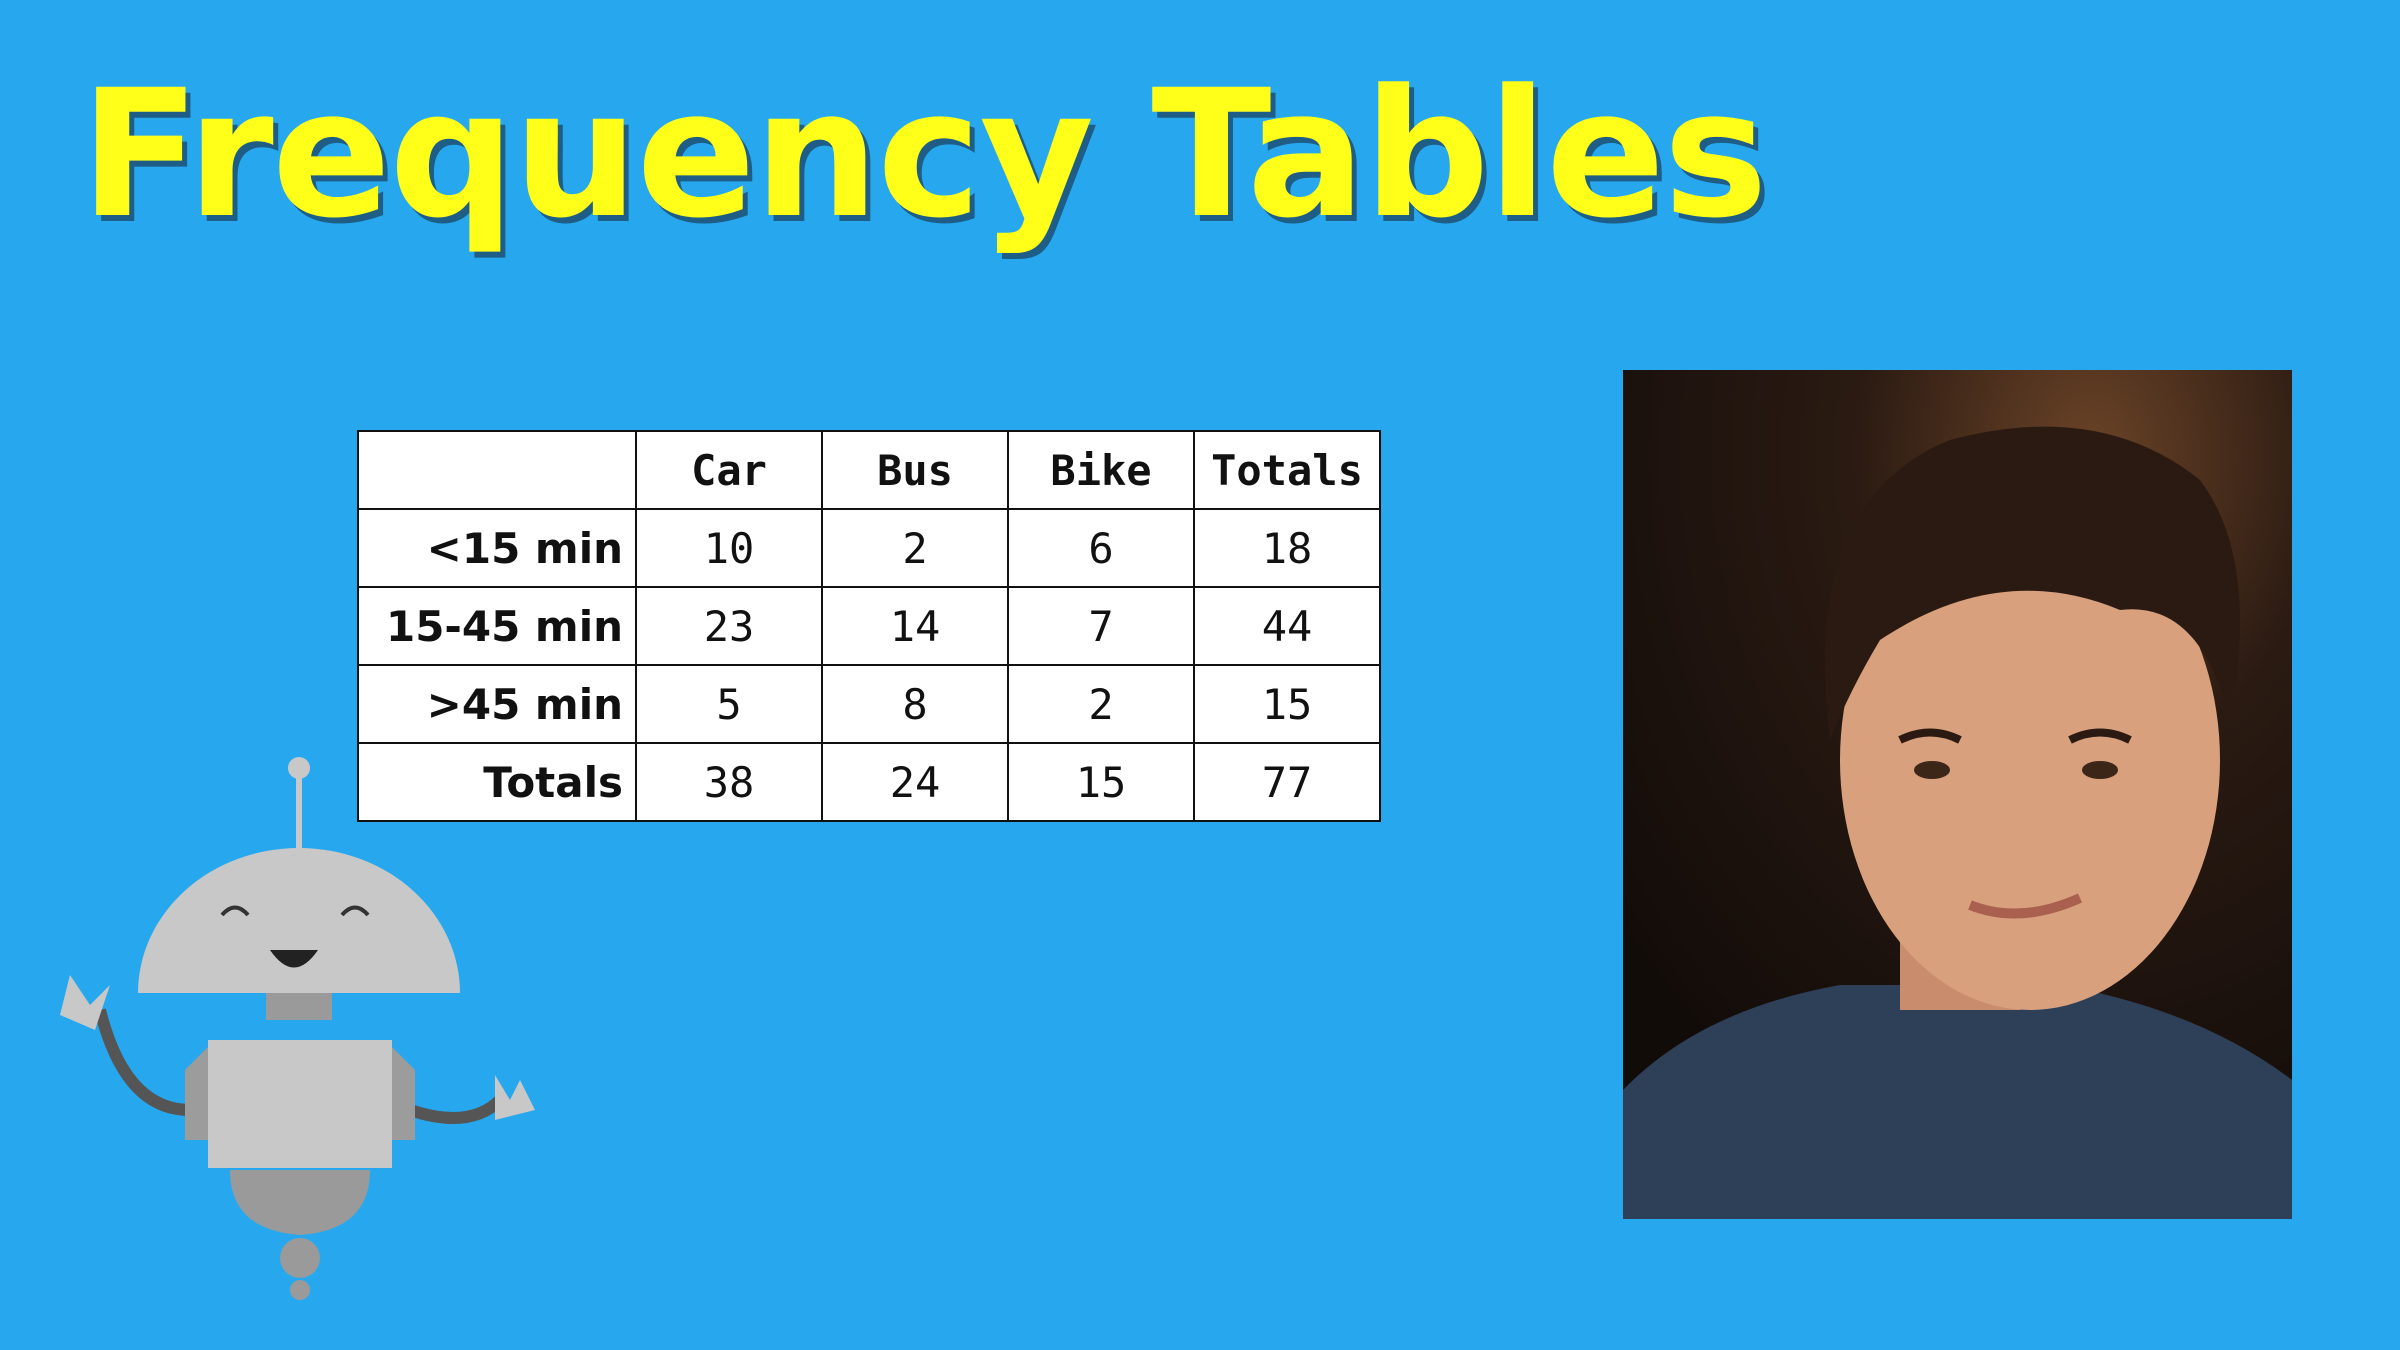 The height and width of the screenshot is (1350, 2400). Describe the element at coordinates (729, 626) in the screenshot. I see `cell: 23` at that location.